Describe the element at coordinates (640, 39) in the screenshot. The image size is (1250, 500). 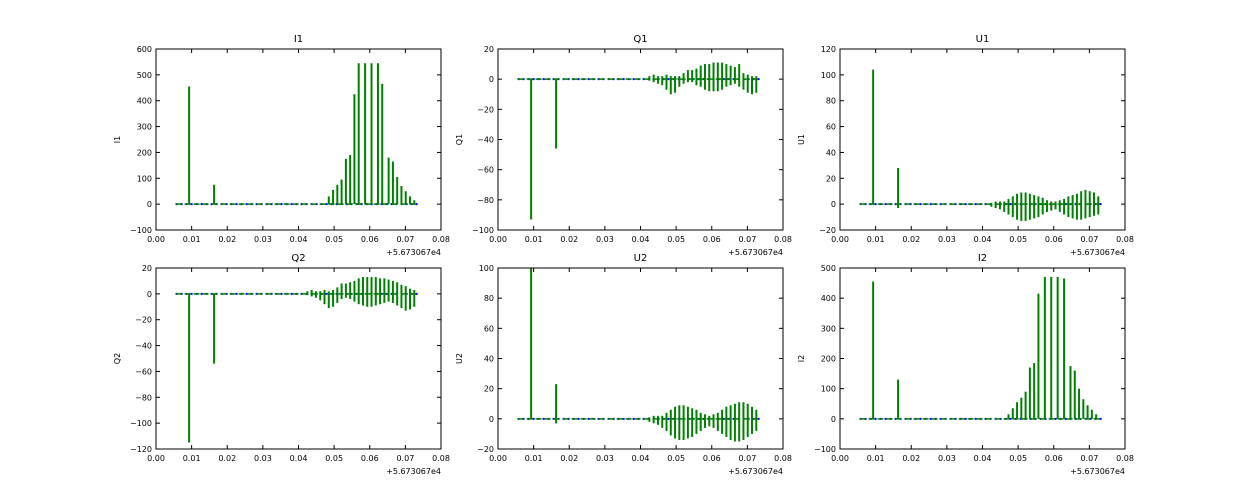
I see `subplot-title: Q1` at that location.